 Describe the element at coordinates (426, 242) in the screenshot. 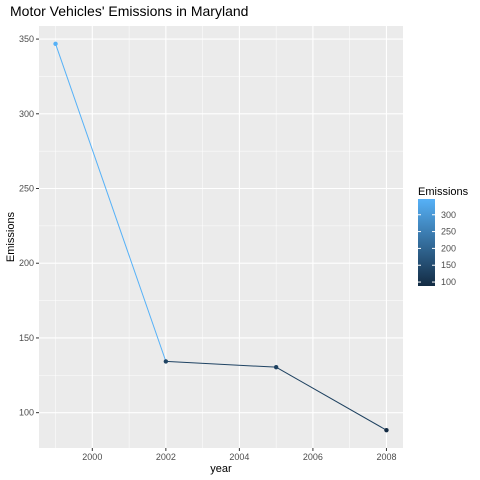

I see `legend-colorbar` at that location.